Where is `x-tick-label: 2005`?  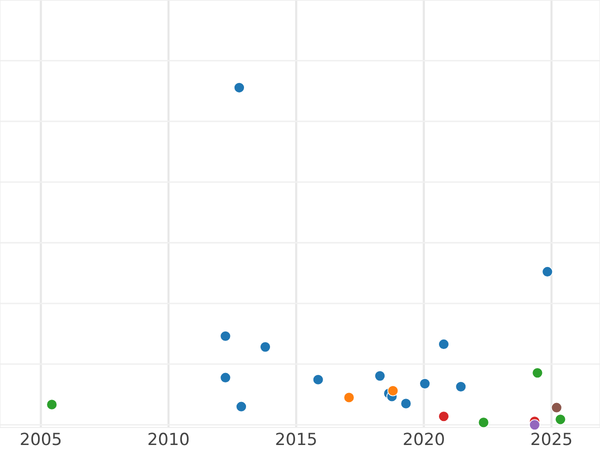 x-tick-label: 2005 is located at coordinates (40, 439).